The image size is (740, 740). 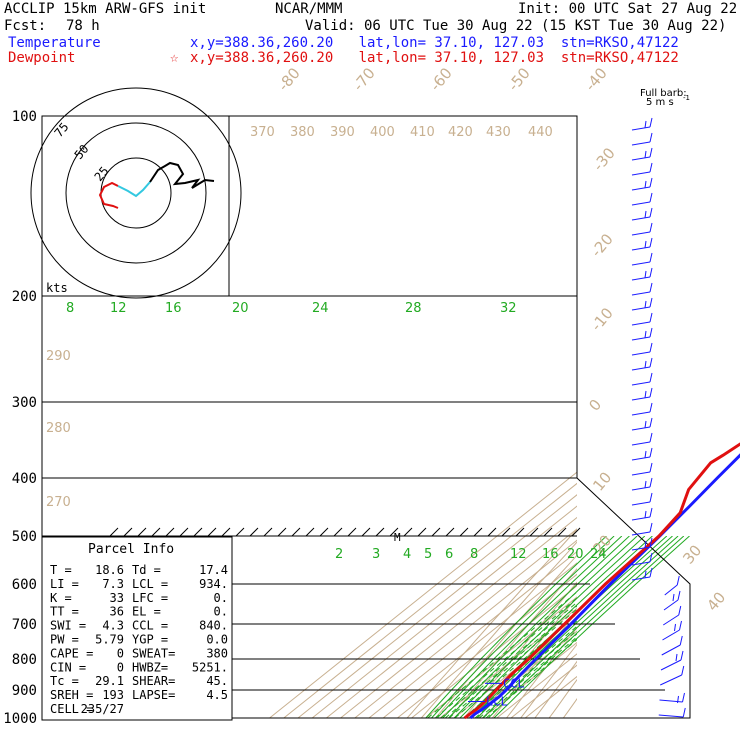 What do you see at coordinates (150, 626) in the screenshot?
I see `parcel-cell: CCL =` at bounding box center [150, 626].